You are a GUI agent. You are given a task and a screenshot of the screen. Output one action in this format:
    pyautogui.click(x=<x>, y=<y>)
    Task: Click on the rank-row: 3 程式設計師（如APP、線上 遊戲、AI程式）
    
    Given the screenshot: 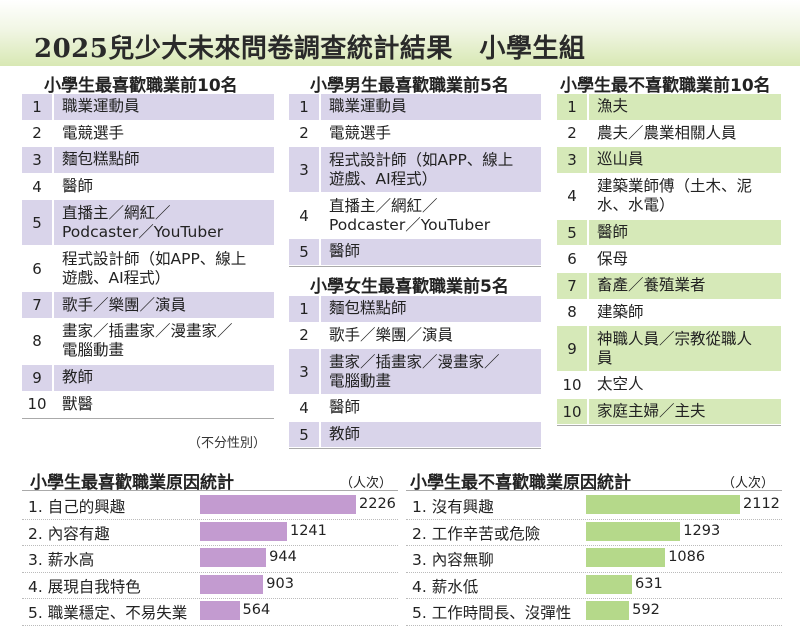 What is the action you would take?
    pyautogui.click(x=415, y=170)
    